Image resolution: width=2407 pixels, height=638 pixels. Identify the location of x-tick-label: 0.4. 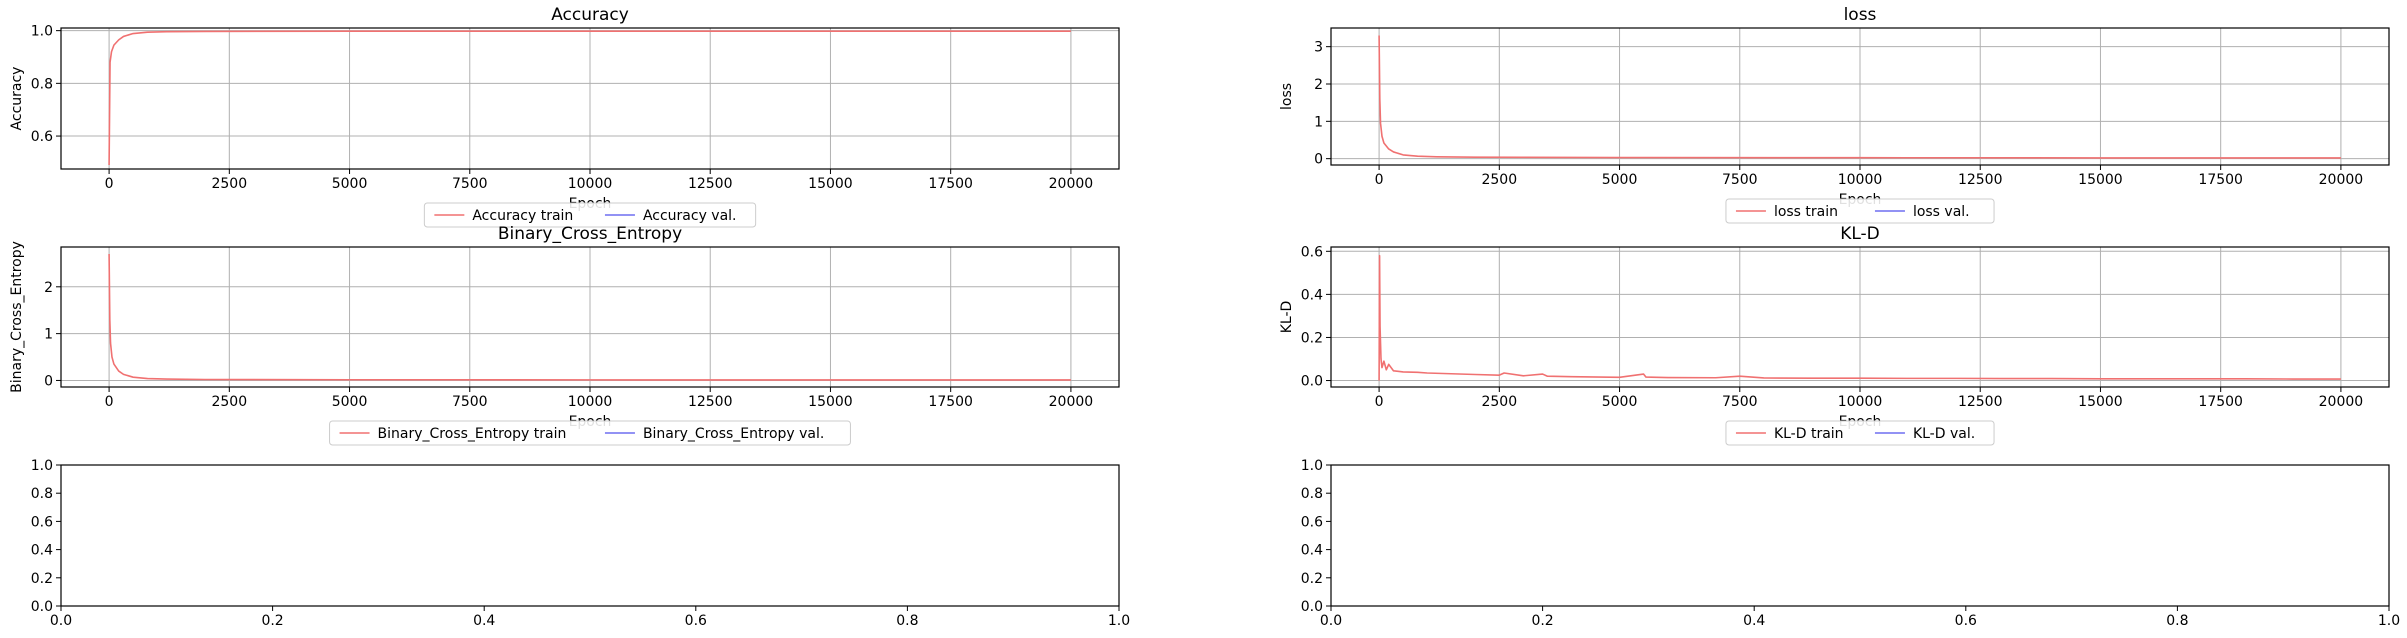
(1754, 621).